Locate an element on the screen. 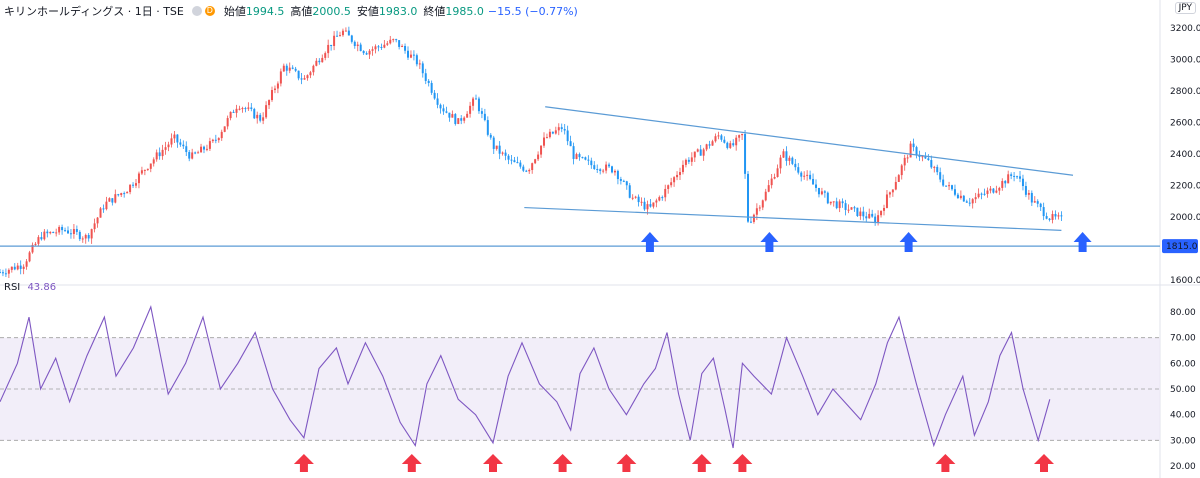 The height and width of the screenshot is (478, 1200). symbol-title: キリンホールディングス · 1日 · TSE is located at coordinates (94, 11).